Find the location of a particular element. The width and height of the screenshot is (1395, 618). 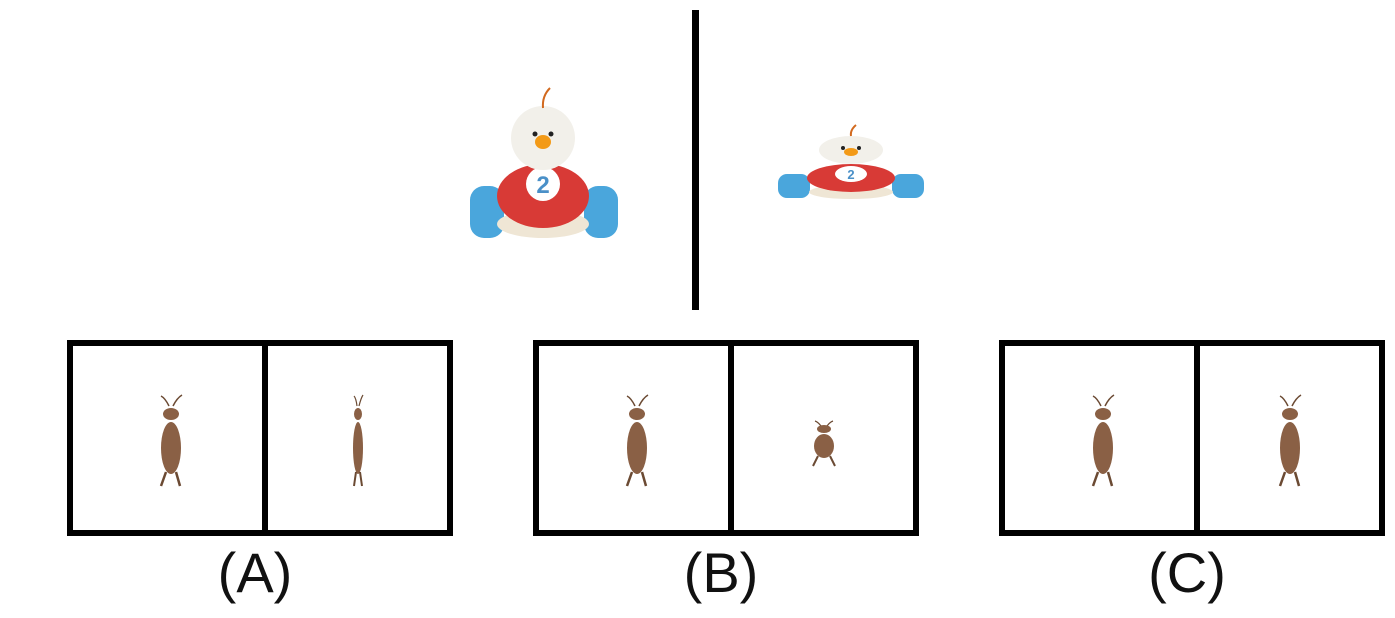

option-b-right-cell is located at coordinates (823, 438).